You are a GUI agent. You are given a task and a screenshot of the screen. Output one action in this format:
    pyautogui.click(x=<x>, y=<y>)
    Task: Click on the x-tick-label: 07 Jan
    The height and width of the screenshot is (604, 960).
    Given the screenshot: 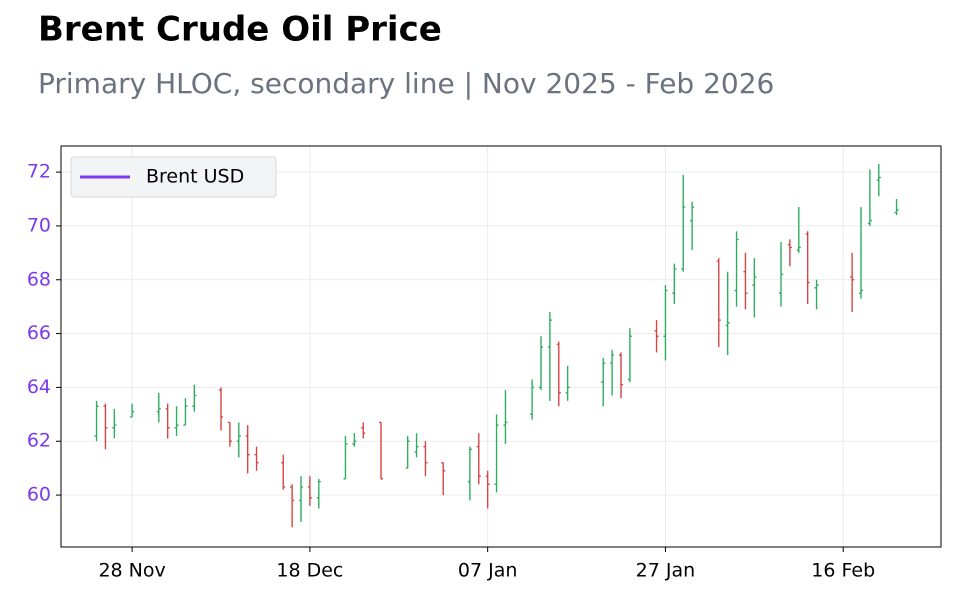 What is the action you would take?
    pyautogui.click(x=488, y=571)
    